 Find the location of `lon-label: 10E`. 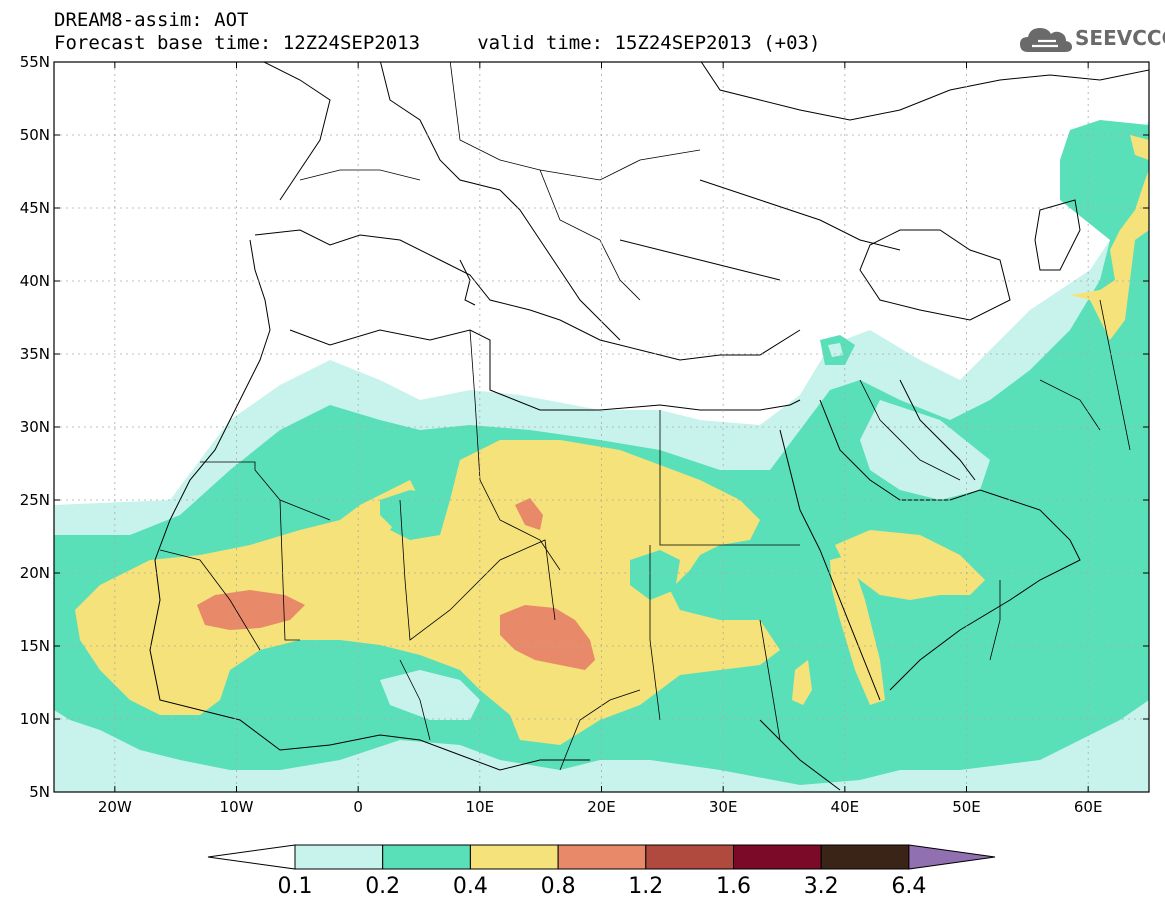

lon-label: 10E is located at coordinates (480, 807).